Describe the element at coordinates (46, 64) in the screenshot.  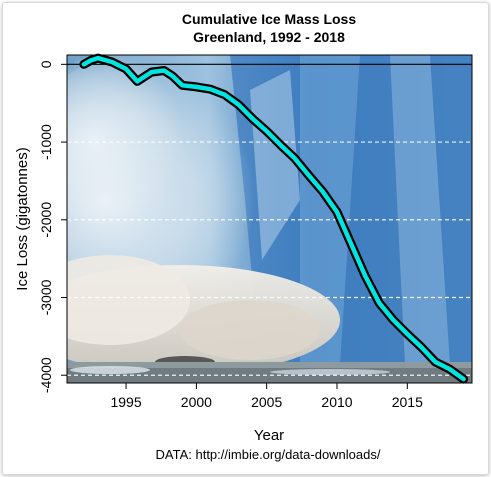
I see `y-tick-label: 0` at that location.